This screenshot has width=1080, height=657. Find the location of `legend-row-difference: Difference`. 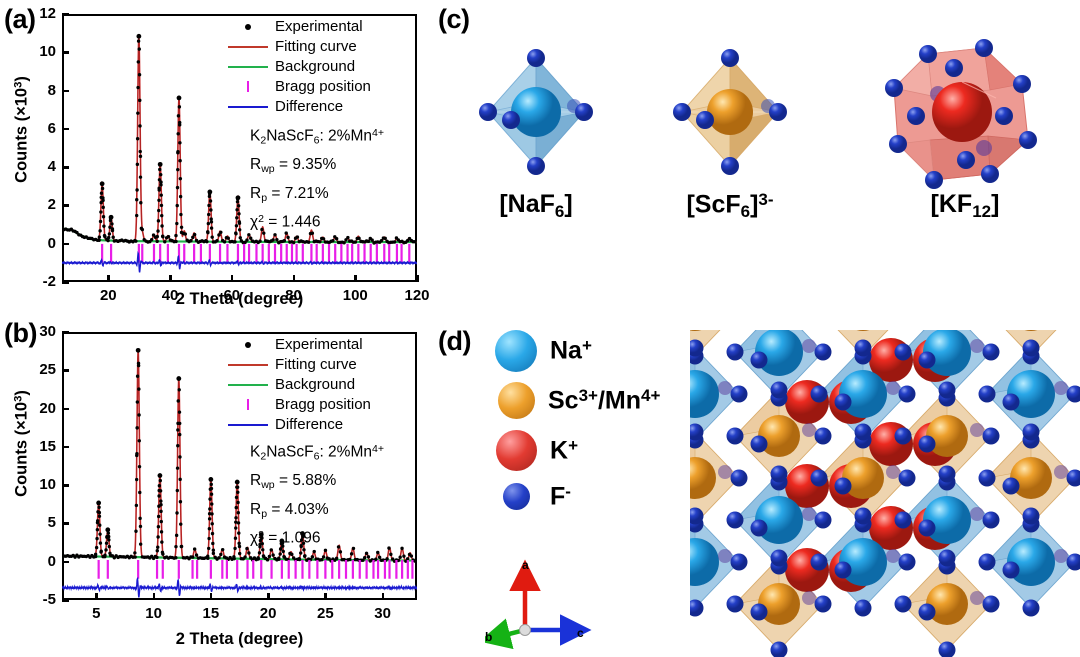

legend-row-difference: Difference is located at coordinates (299, 425).